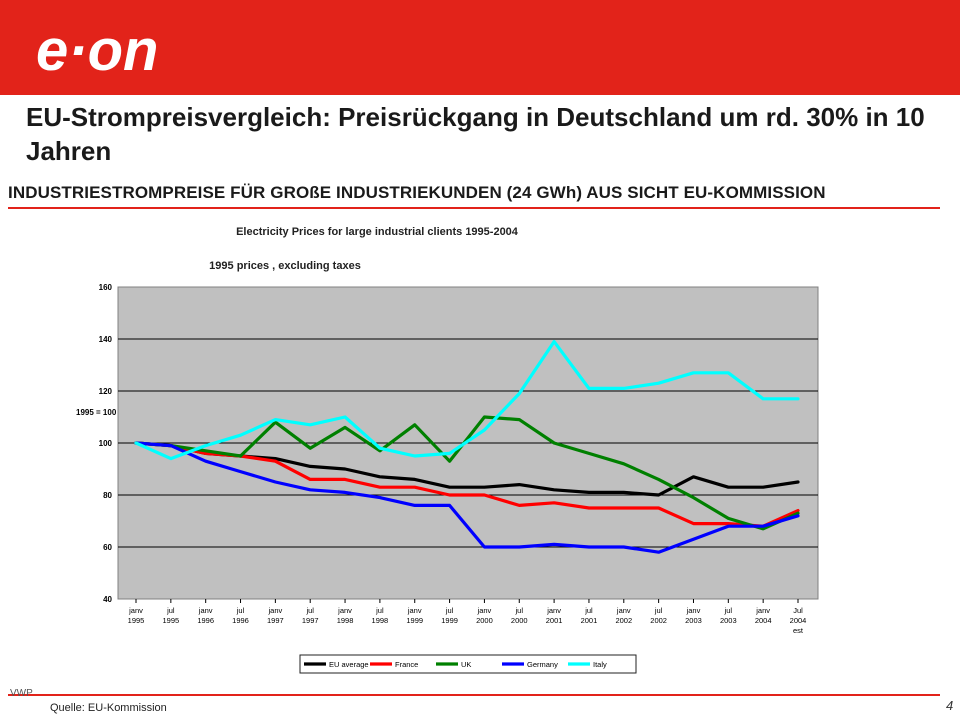 This screenshot has height=720, width=960. I want to click on legend-box, so click(468, 664).